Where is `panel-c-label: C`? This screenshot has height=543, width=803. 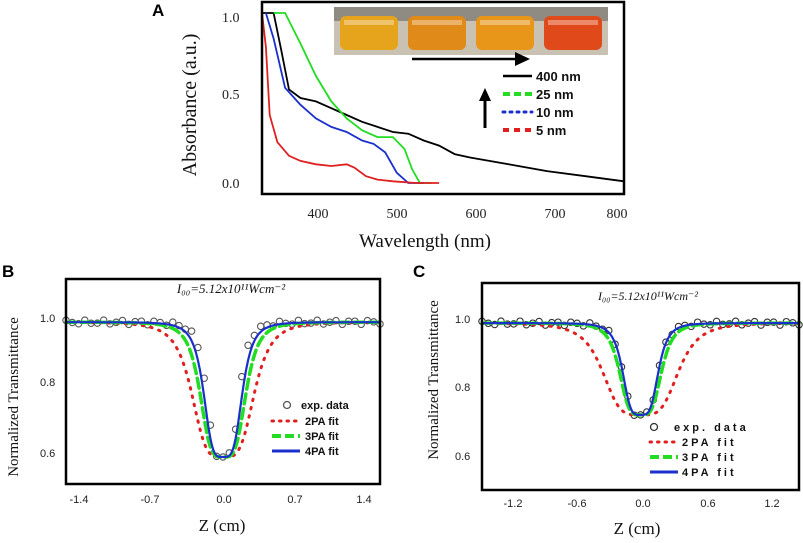 panel-c-label: C is located at coordinates (419, 271).